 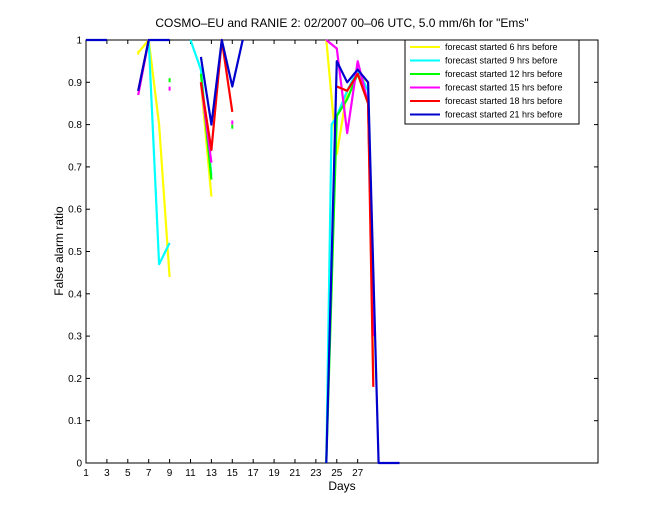 I want to click on x-tick-label: 1, so click(x=86, y=473).